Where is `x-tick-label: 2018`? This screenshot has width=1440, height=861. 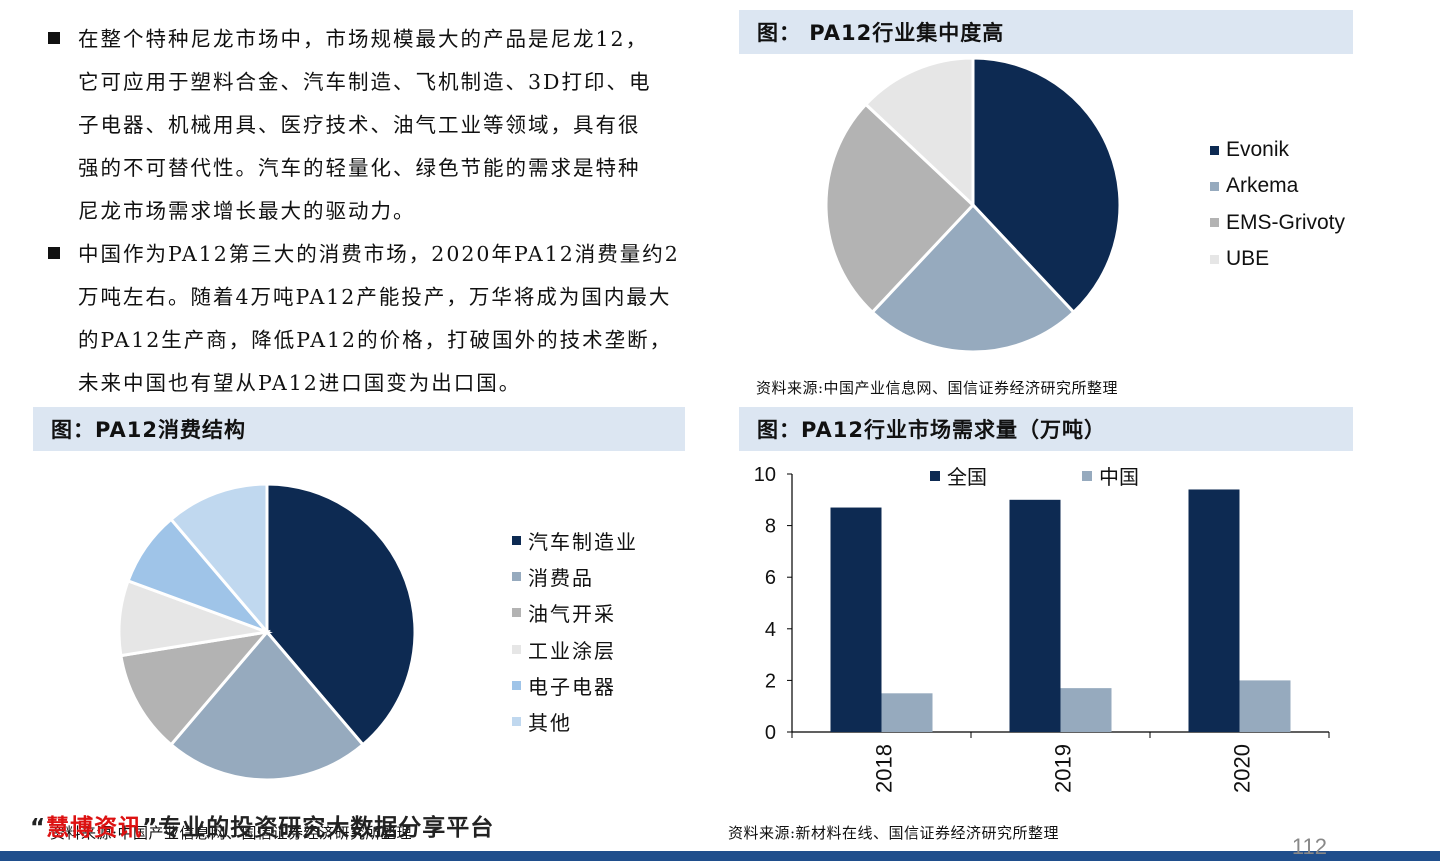
x-tick-label: 2018 is located at coordinates (884, 768).